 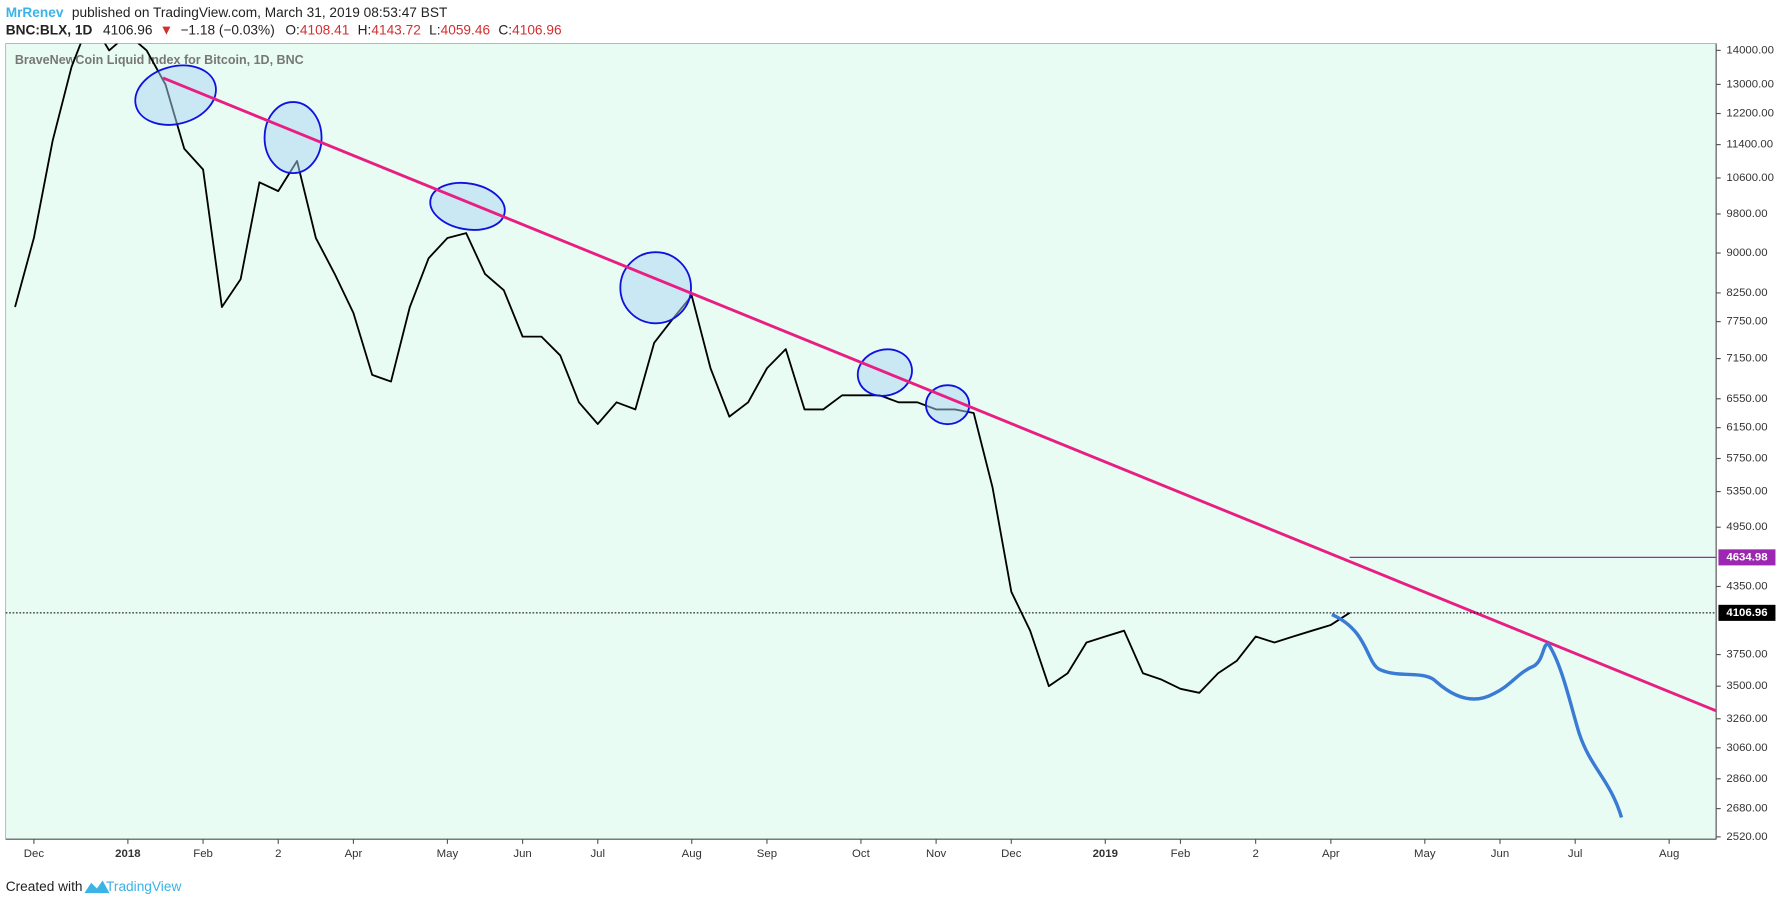 What do you see at coordinates (505, 29) in the screenshot?
I see `close-label: C:` at bounding box center [505, 29].